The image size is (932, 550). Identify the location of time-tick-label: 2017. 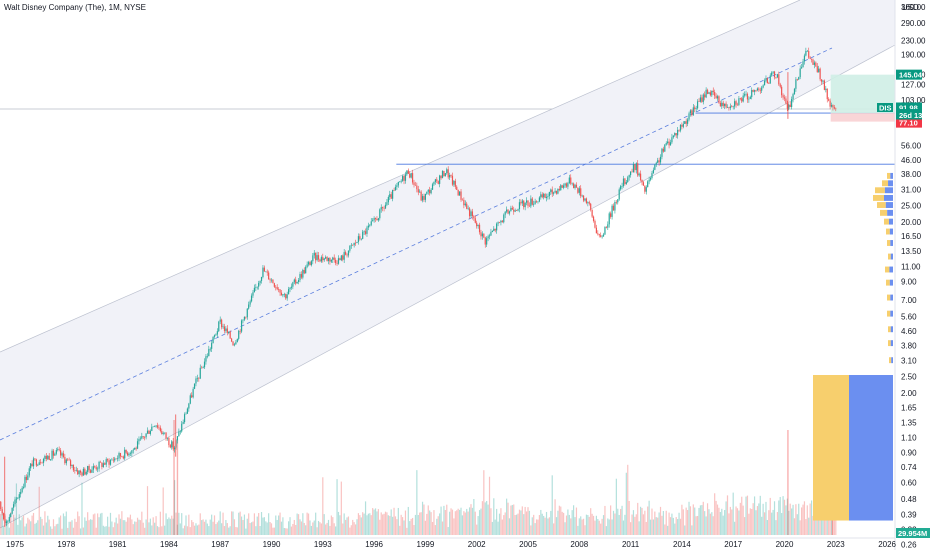
(733, 544).